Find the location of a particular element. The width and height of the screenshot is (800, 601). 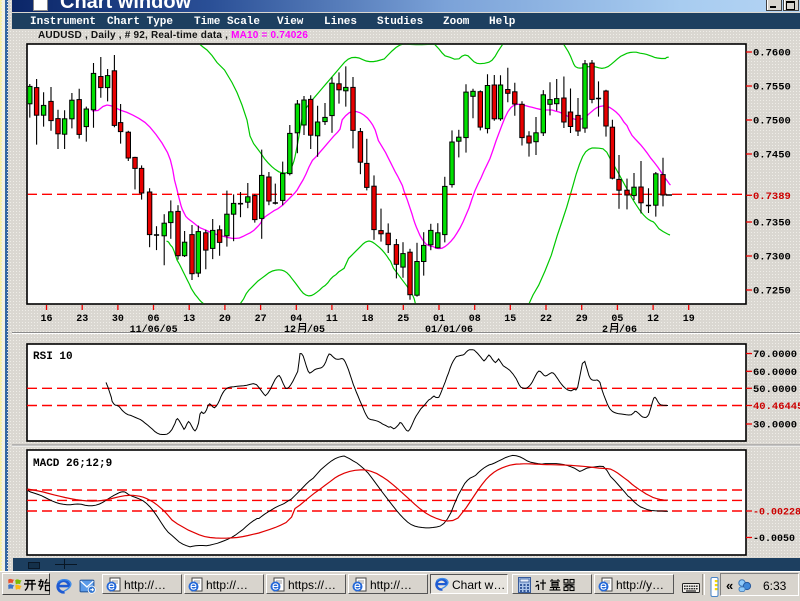

svg-text: -0.00228 is located at coordinates (776, 513).